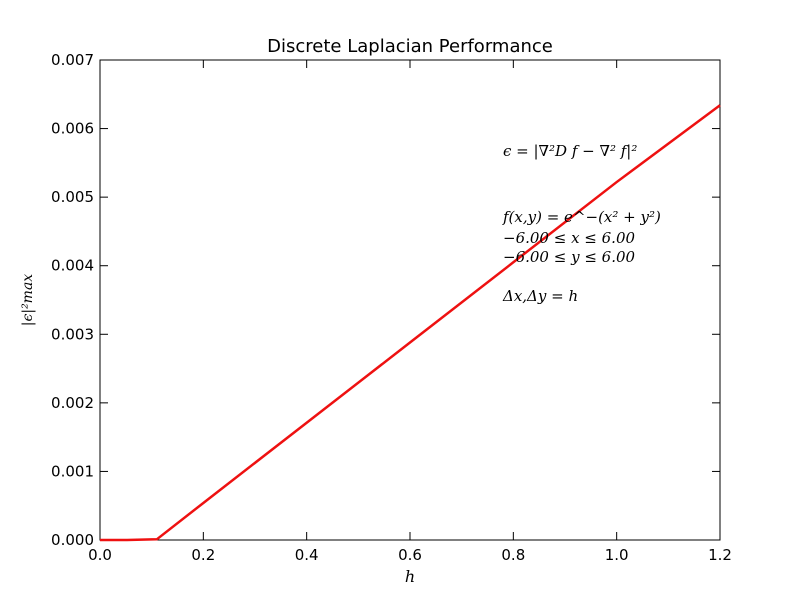  I want to click on annotation-function: f(x,y) = e^−(x² + y²), so click(581, 217).